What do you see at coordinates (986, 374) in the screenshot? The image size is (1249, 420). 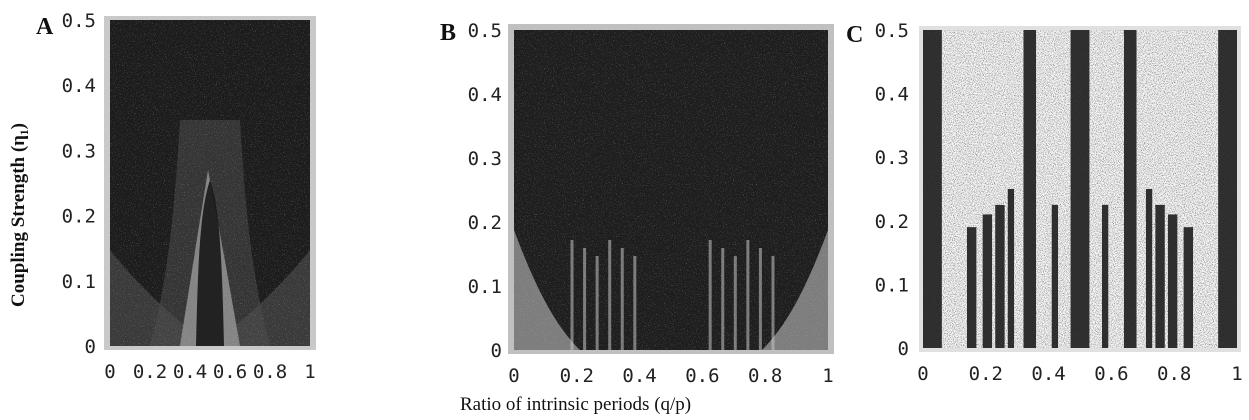 I see `panel-c-x-tick-1: 0.2` at bounding box center [986, 374].